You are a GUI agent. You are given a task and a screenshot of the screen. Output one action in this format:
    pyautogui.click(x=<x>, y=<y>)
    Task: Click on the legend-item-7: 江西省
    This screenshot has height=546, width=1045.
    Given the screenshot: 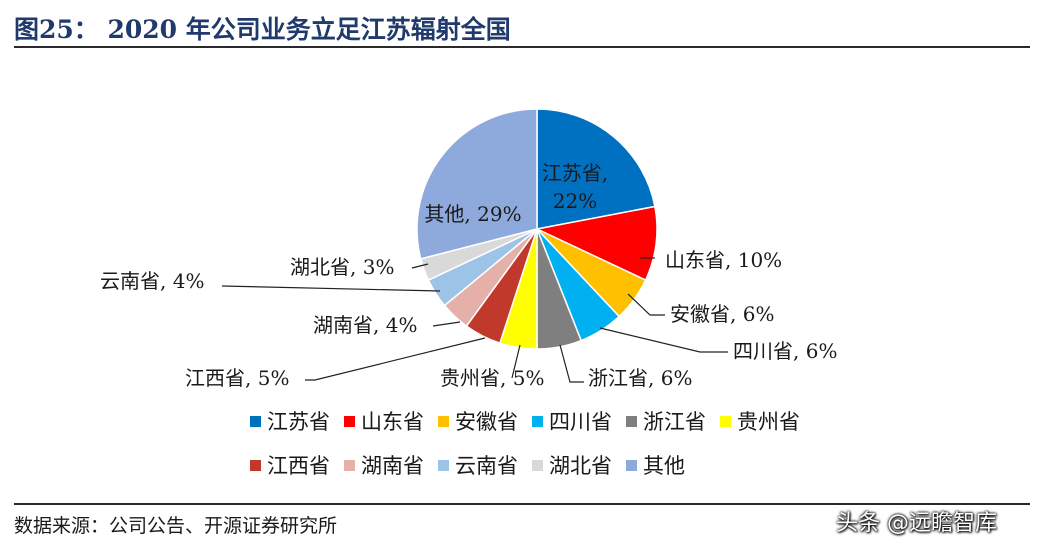 What is the action you would take?
    pyautogui.click(x=290, y=465)
    